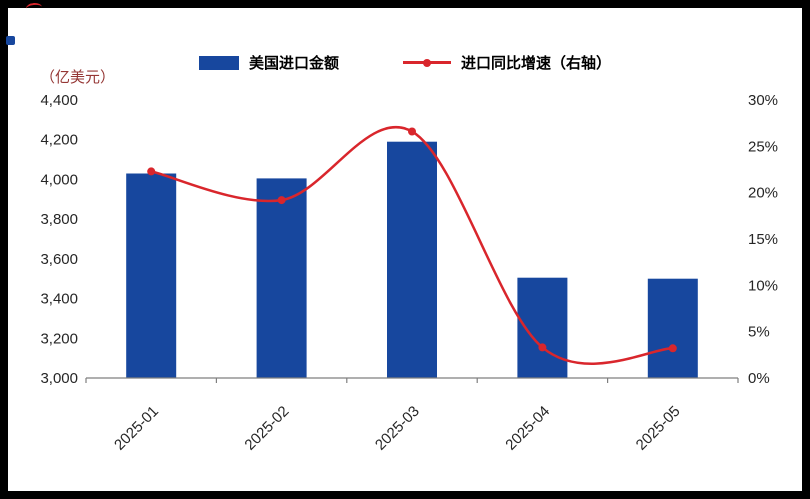  Describe the element at coordinates (293, 63) in the screenshot. I see `legend-label-imports: 美国进口金额` at that location.